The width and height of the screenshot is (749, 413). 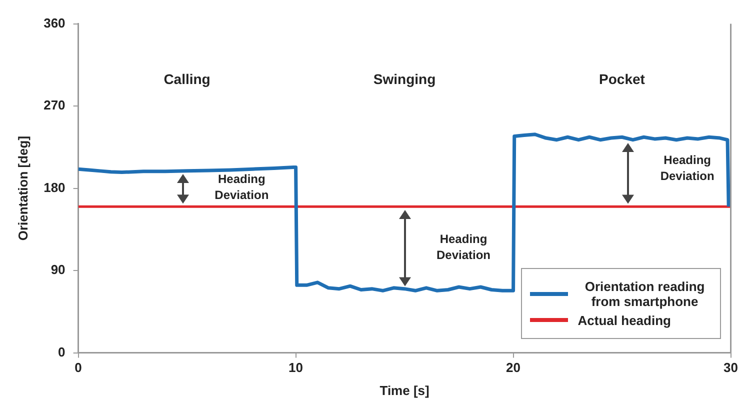 What do you see at coordinates (296, 368) in the screenshot?
I see `x-tick-label: 10` at bounding box center [296, 368].